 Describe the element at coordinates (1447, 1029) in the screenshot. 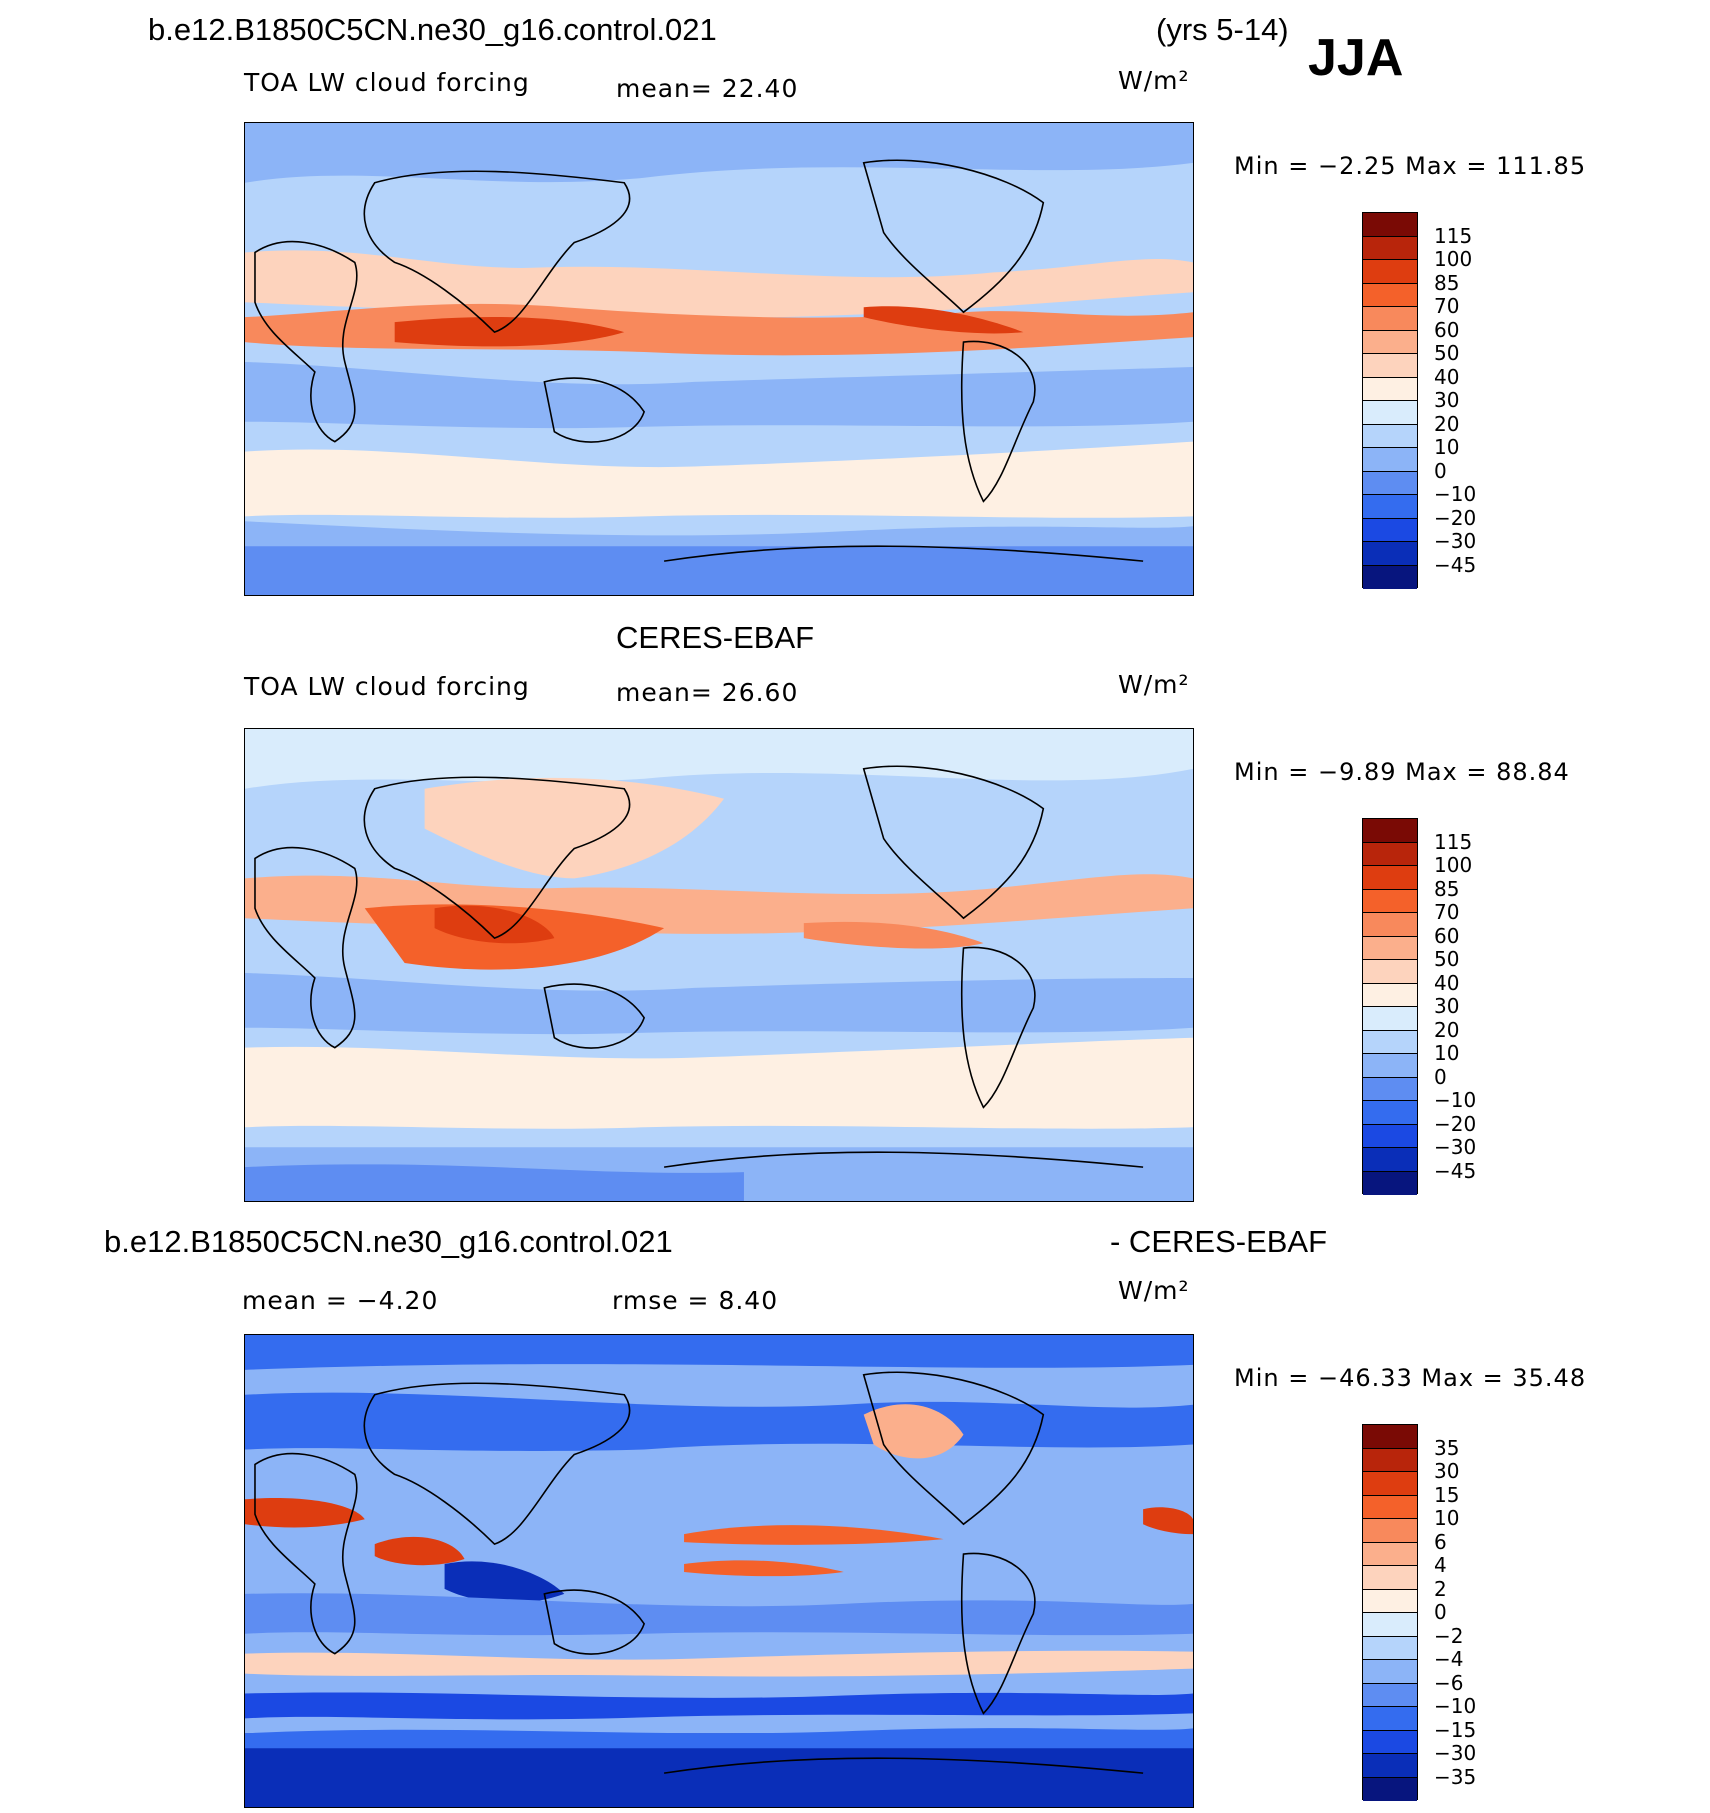

I see `panel2-colorbar-label: 20` at that location.